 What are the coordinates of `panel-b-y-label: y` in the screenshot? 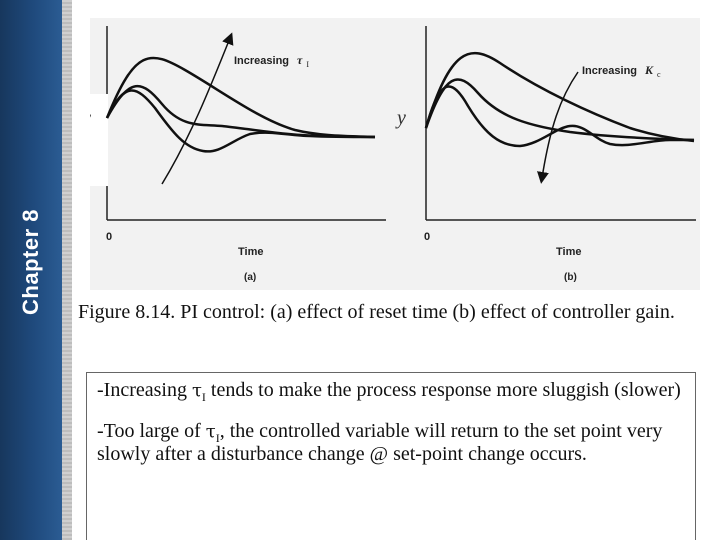 It's located at (400, 118).